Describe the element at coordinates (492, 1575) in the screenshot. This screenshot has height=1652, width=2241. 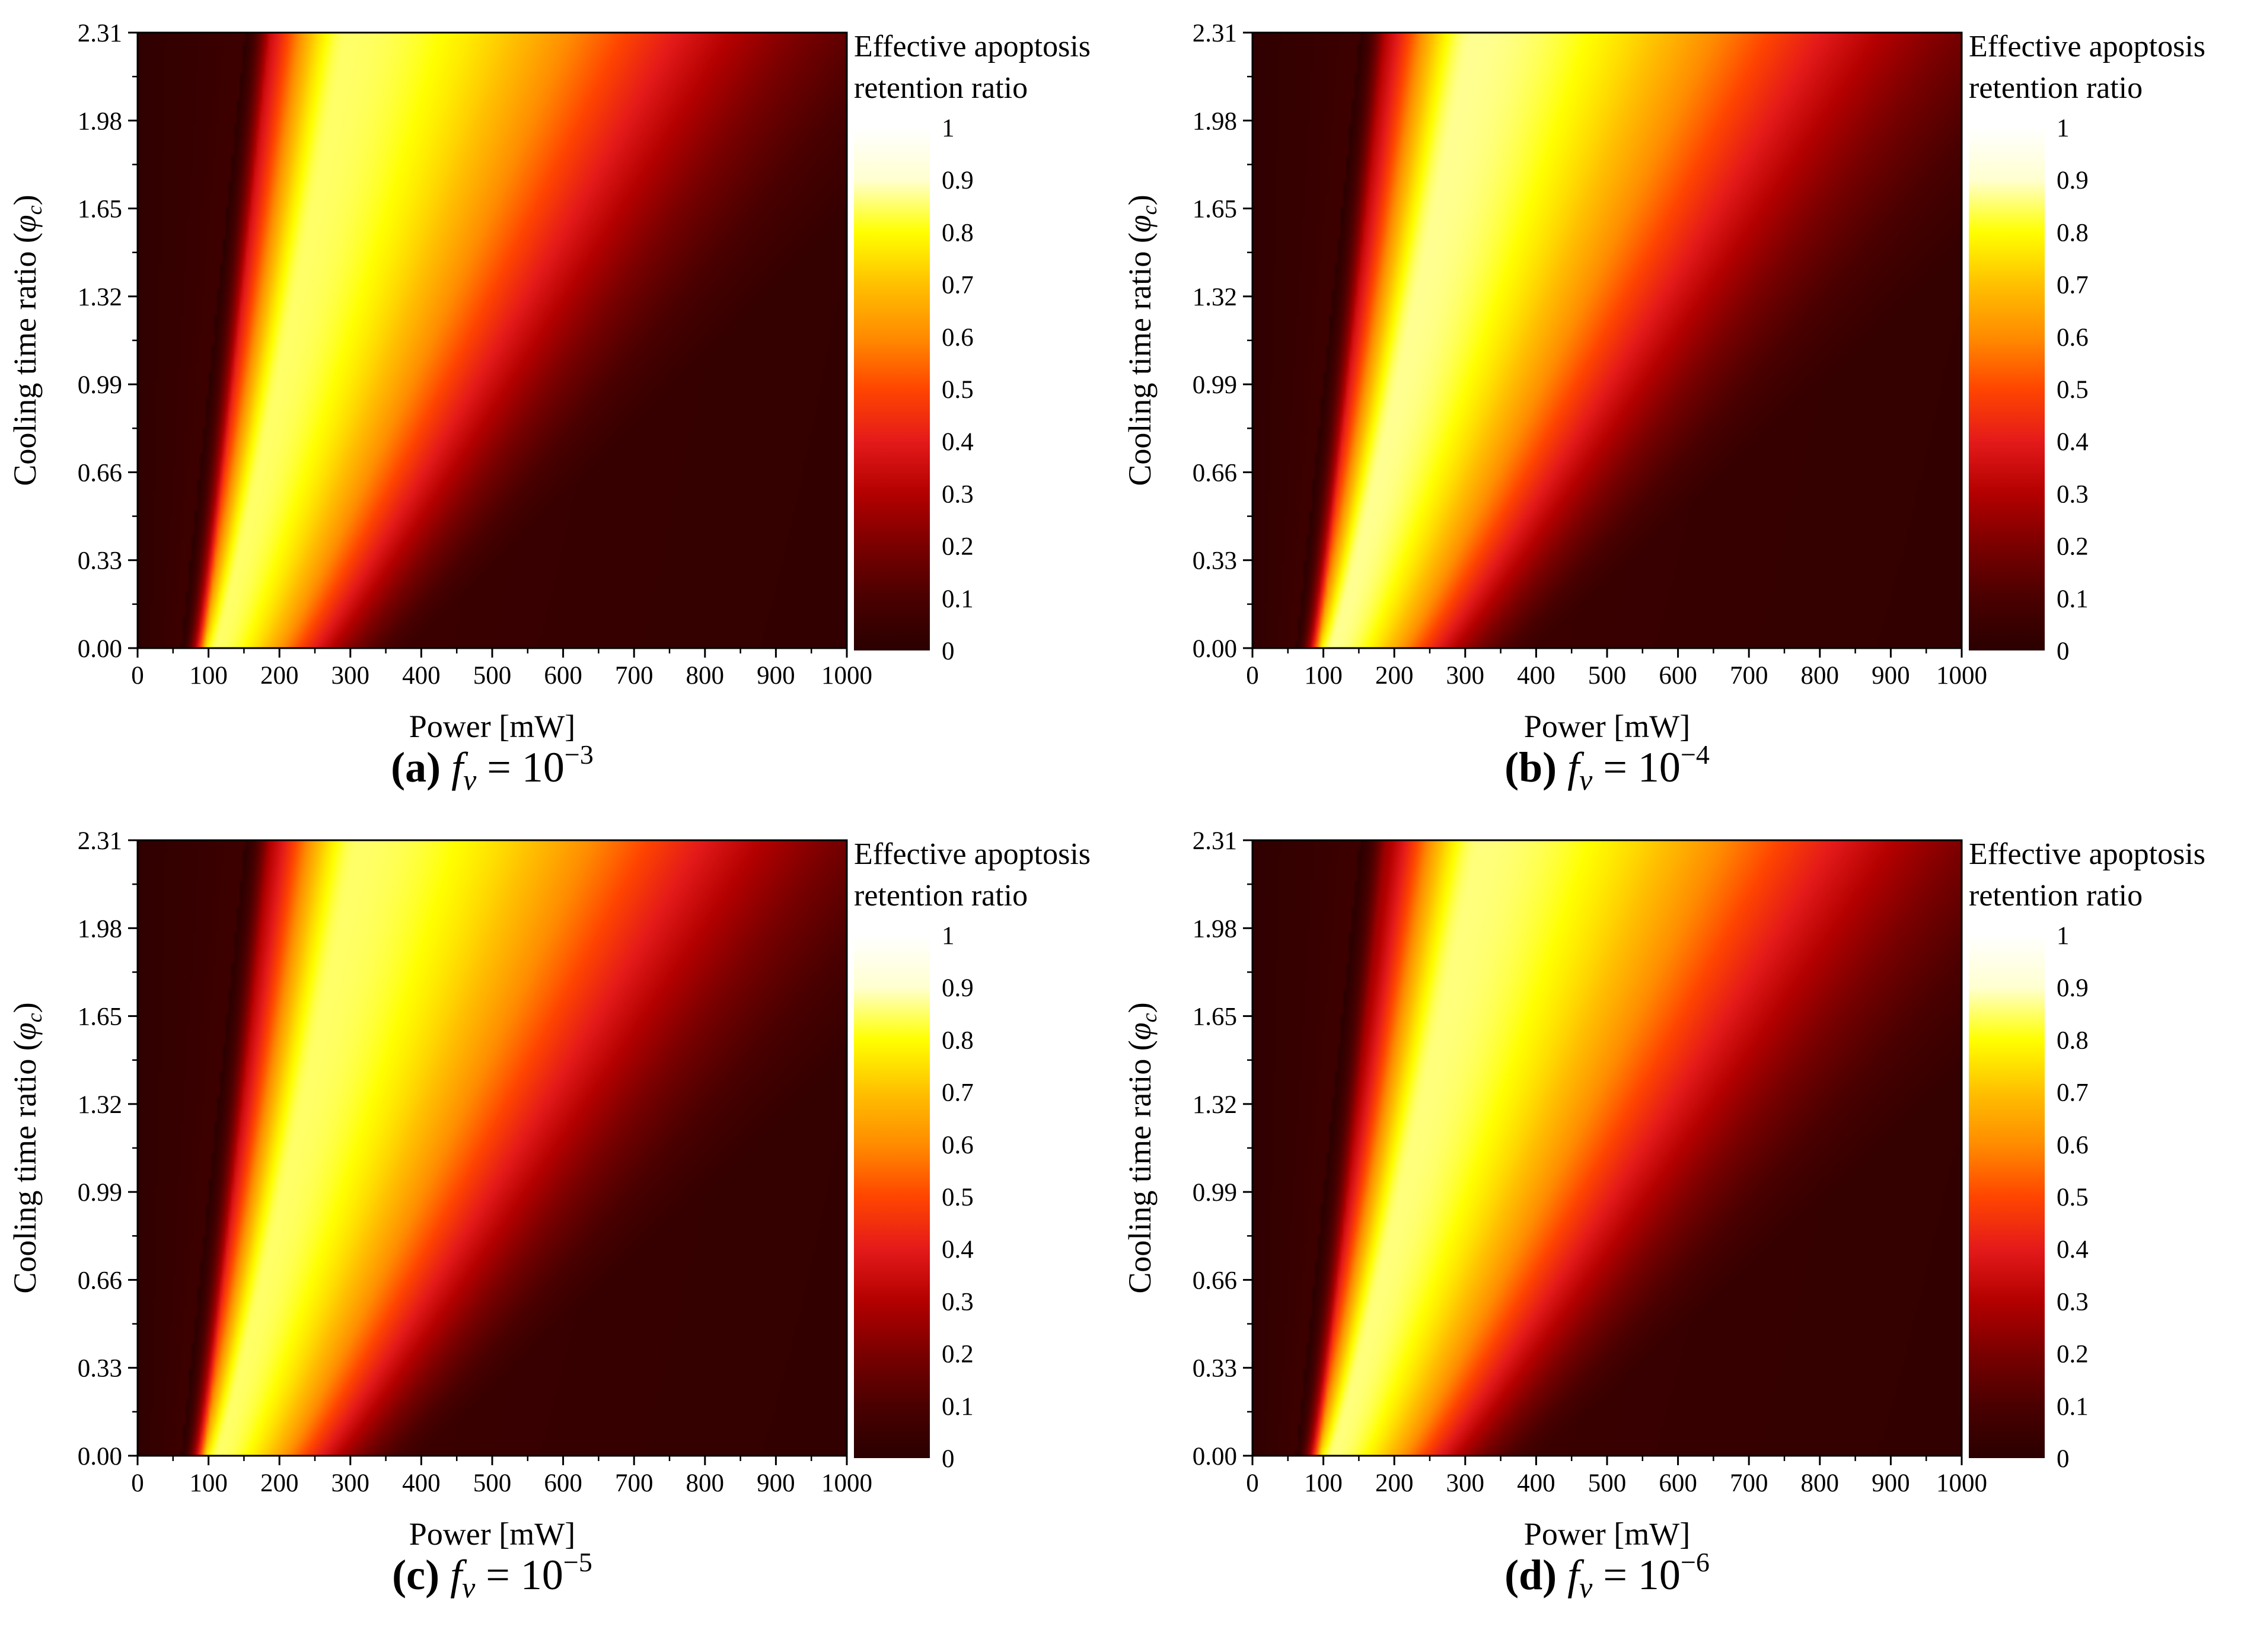
I see `panel-caption: (c) fv = 10−5` at that location.